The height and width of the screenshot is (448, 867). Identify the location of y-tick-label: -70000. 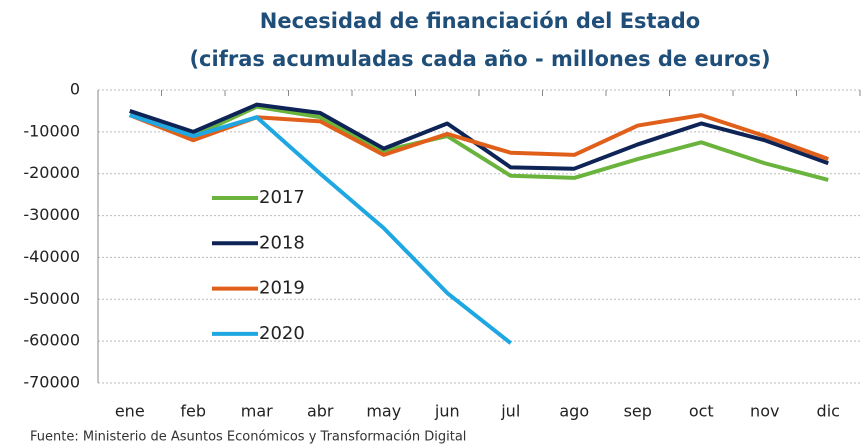
(51, 382).